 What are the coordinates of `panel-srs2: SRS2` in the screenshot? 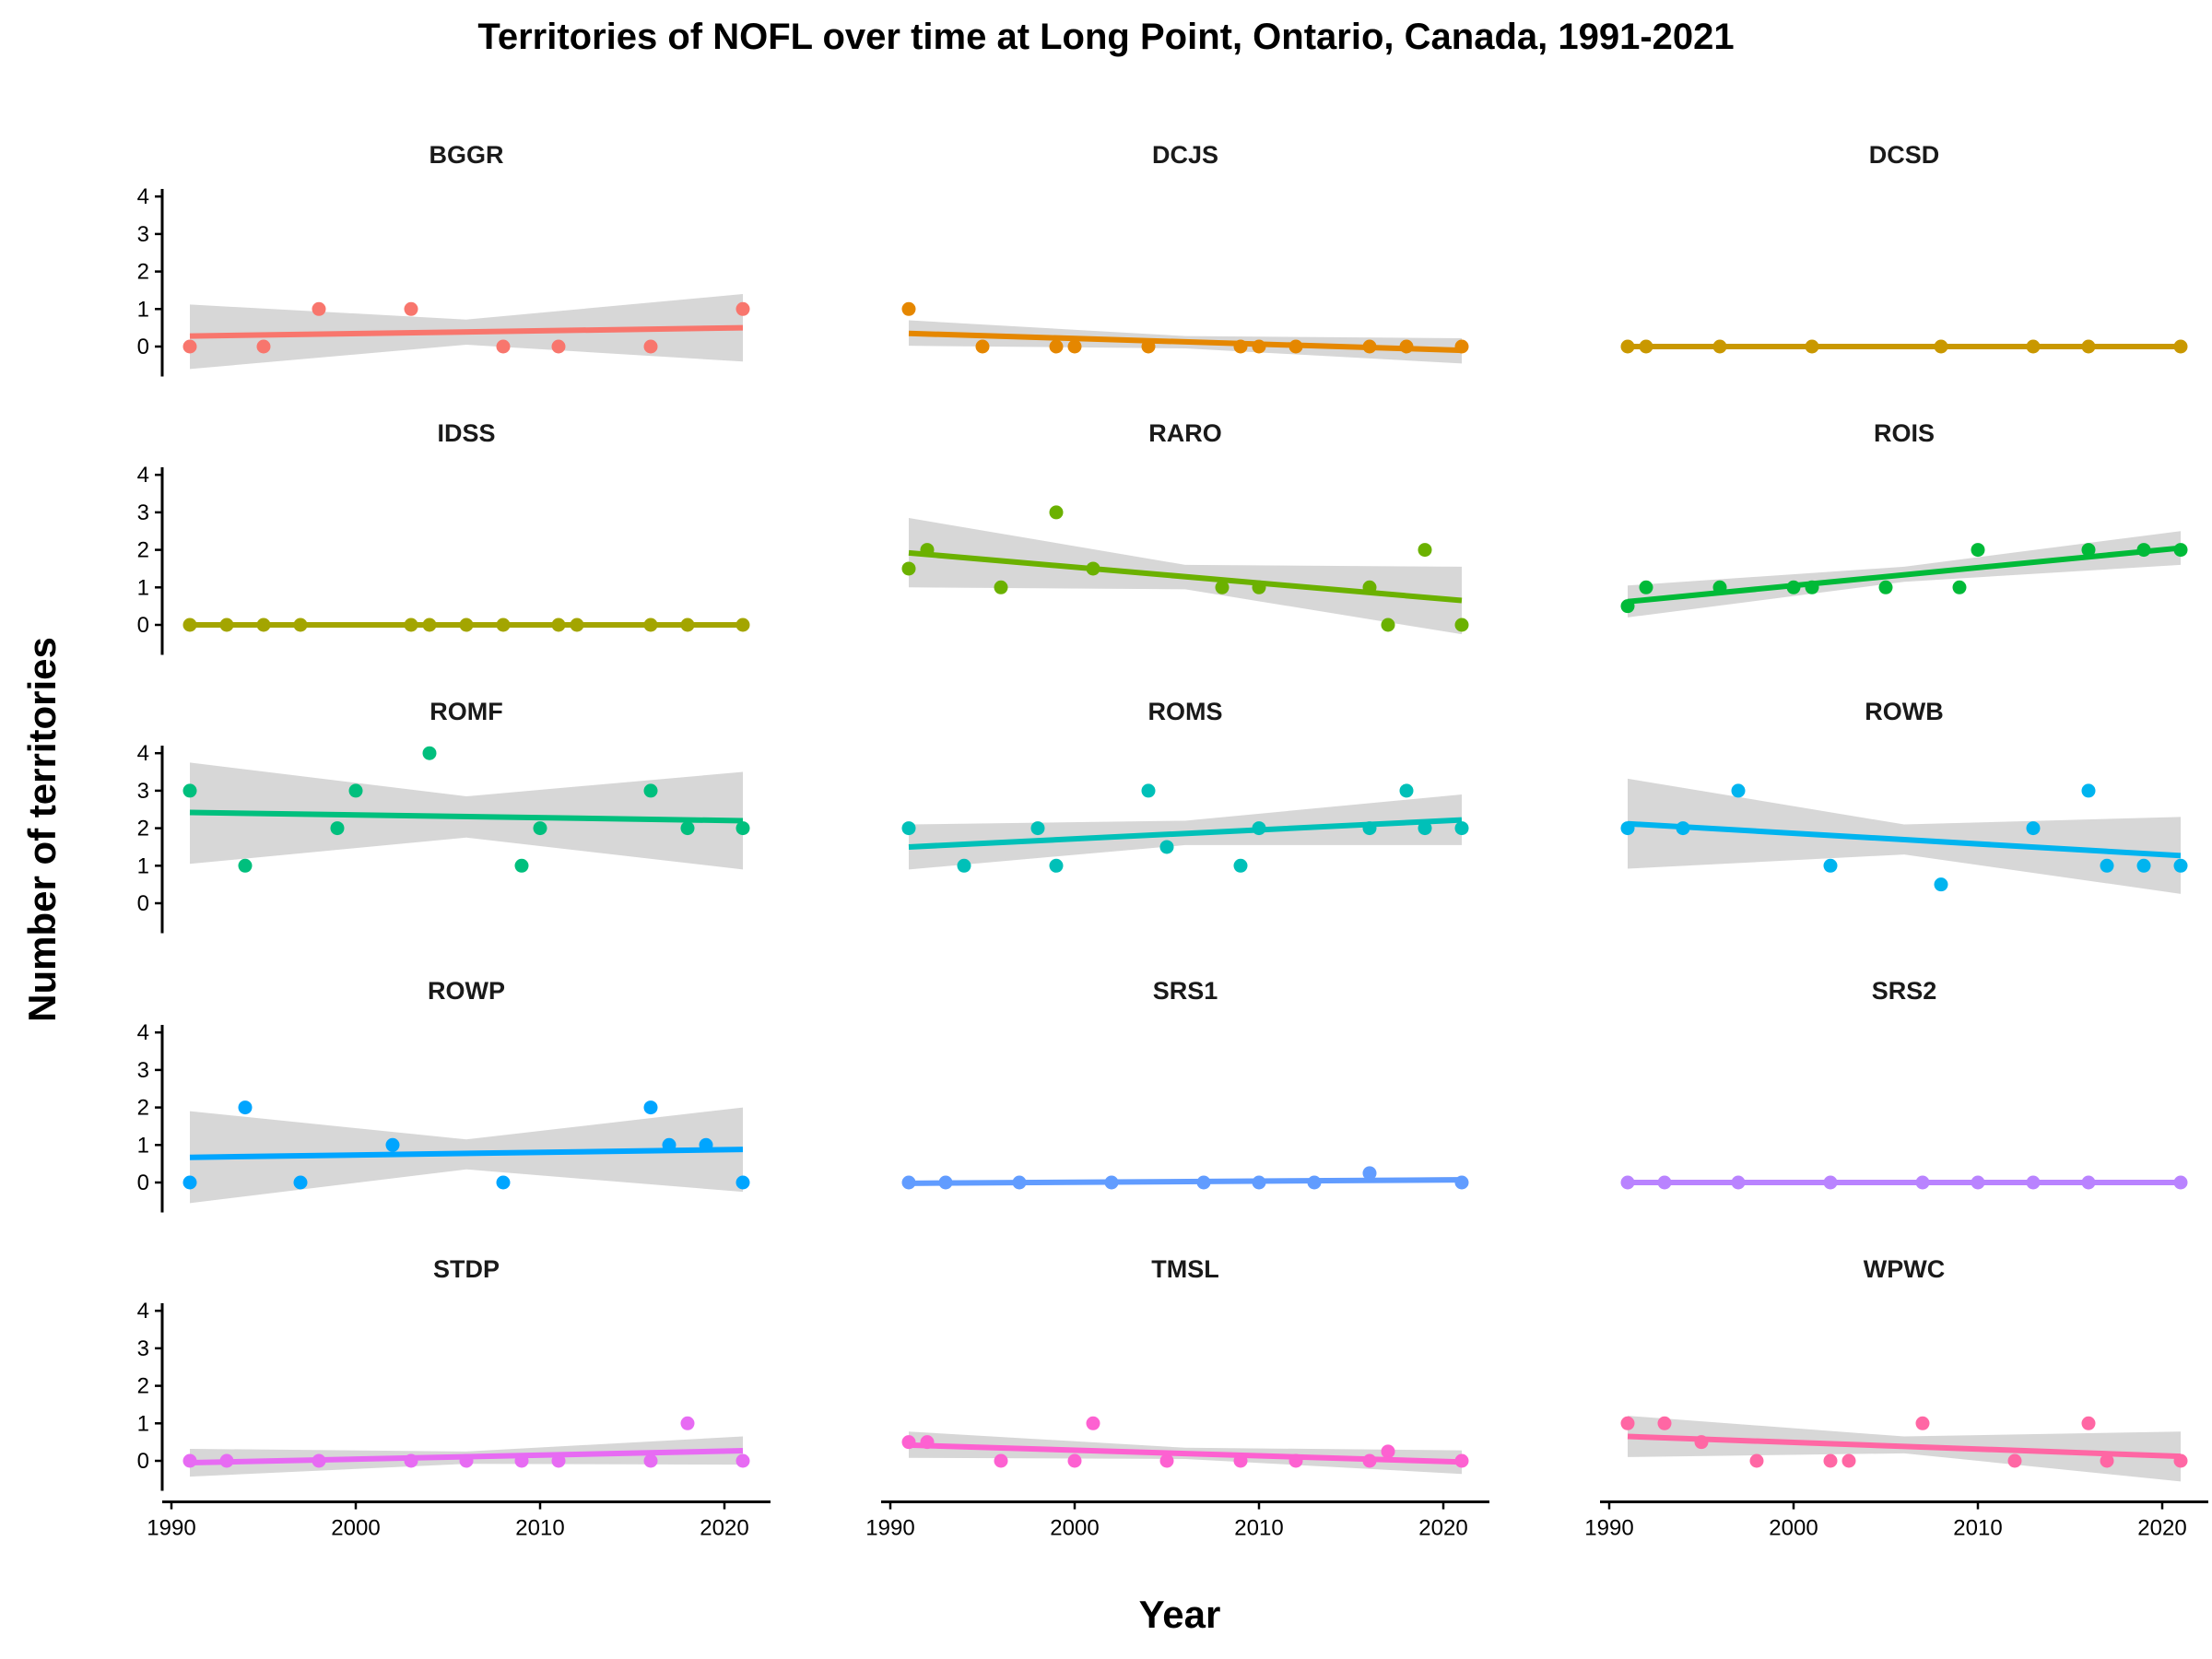 It's located at (1904, 1083).